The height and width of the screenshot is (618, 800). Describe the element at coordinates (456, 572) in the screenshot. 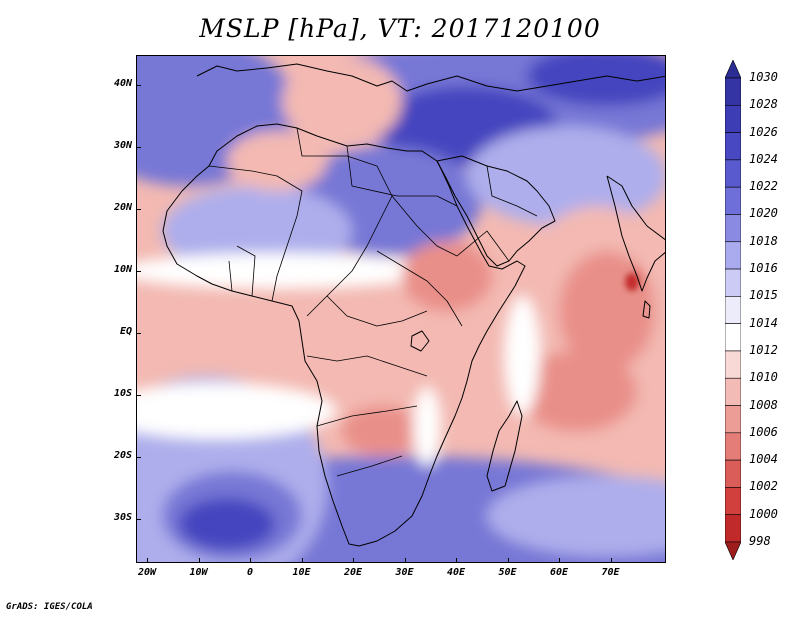

I see `lon-label-40e: 40E` at that location.